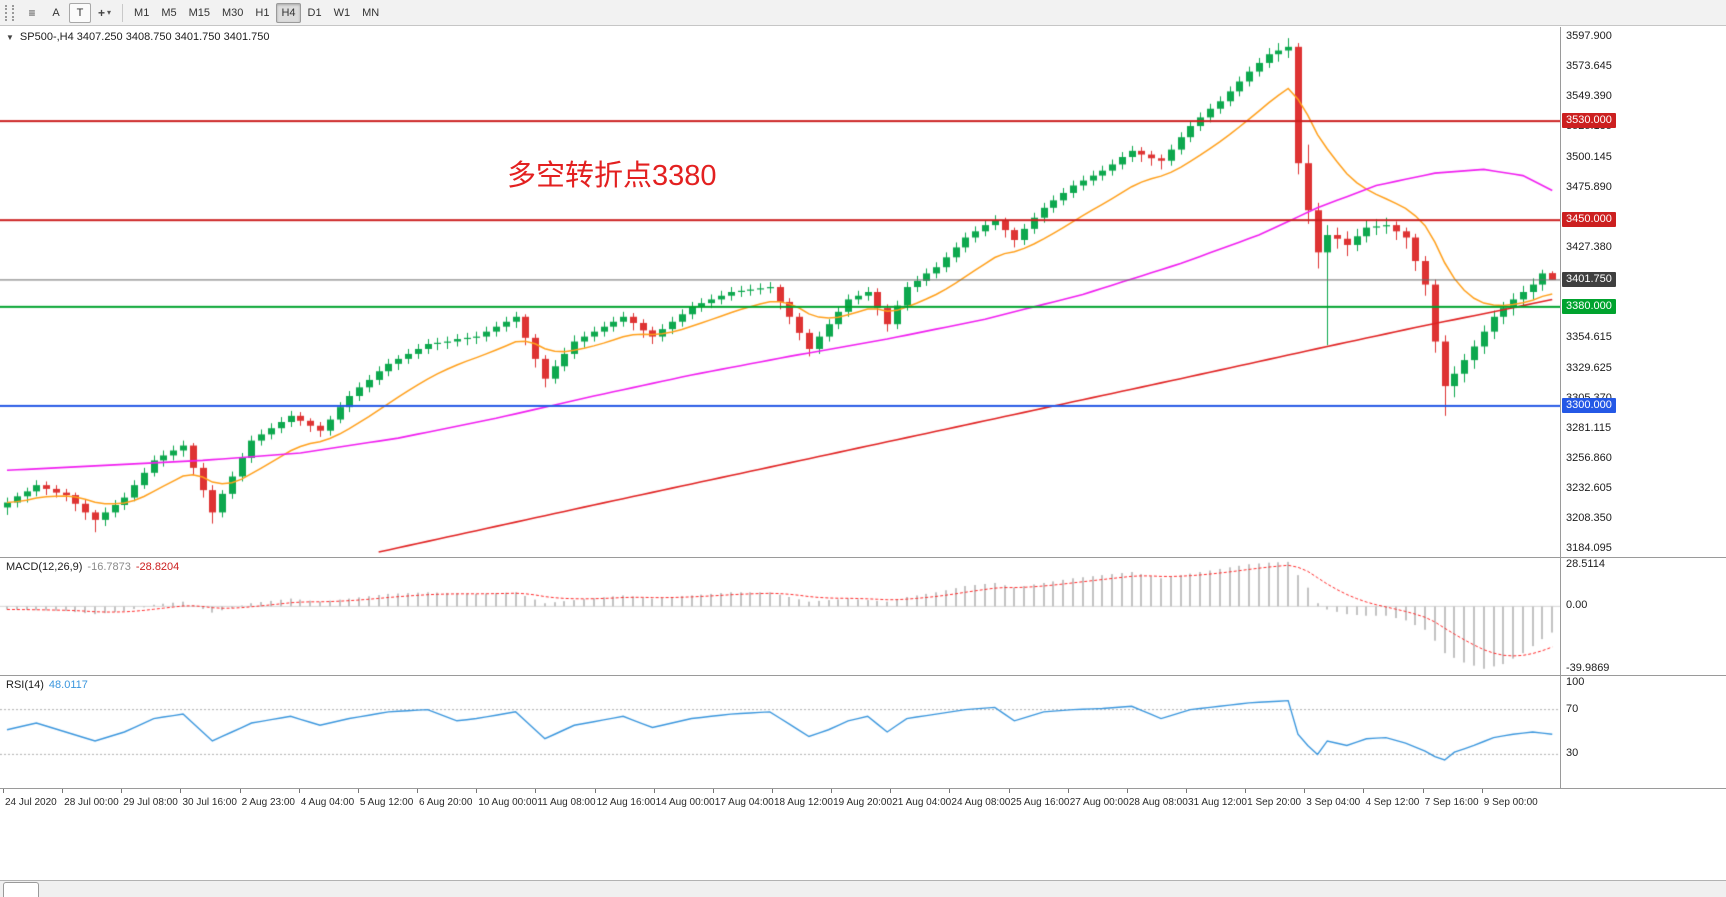 The height and width of the screenshot is (897, 1726). Describe the element at coordinates (1572, 708) in the screenshot. I see `rsi-axis-tick: 70` at that location.